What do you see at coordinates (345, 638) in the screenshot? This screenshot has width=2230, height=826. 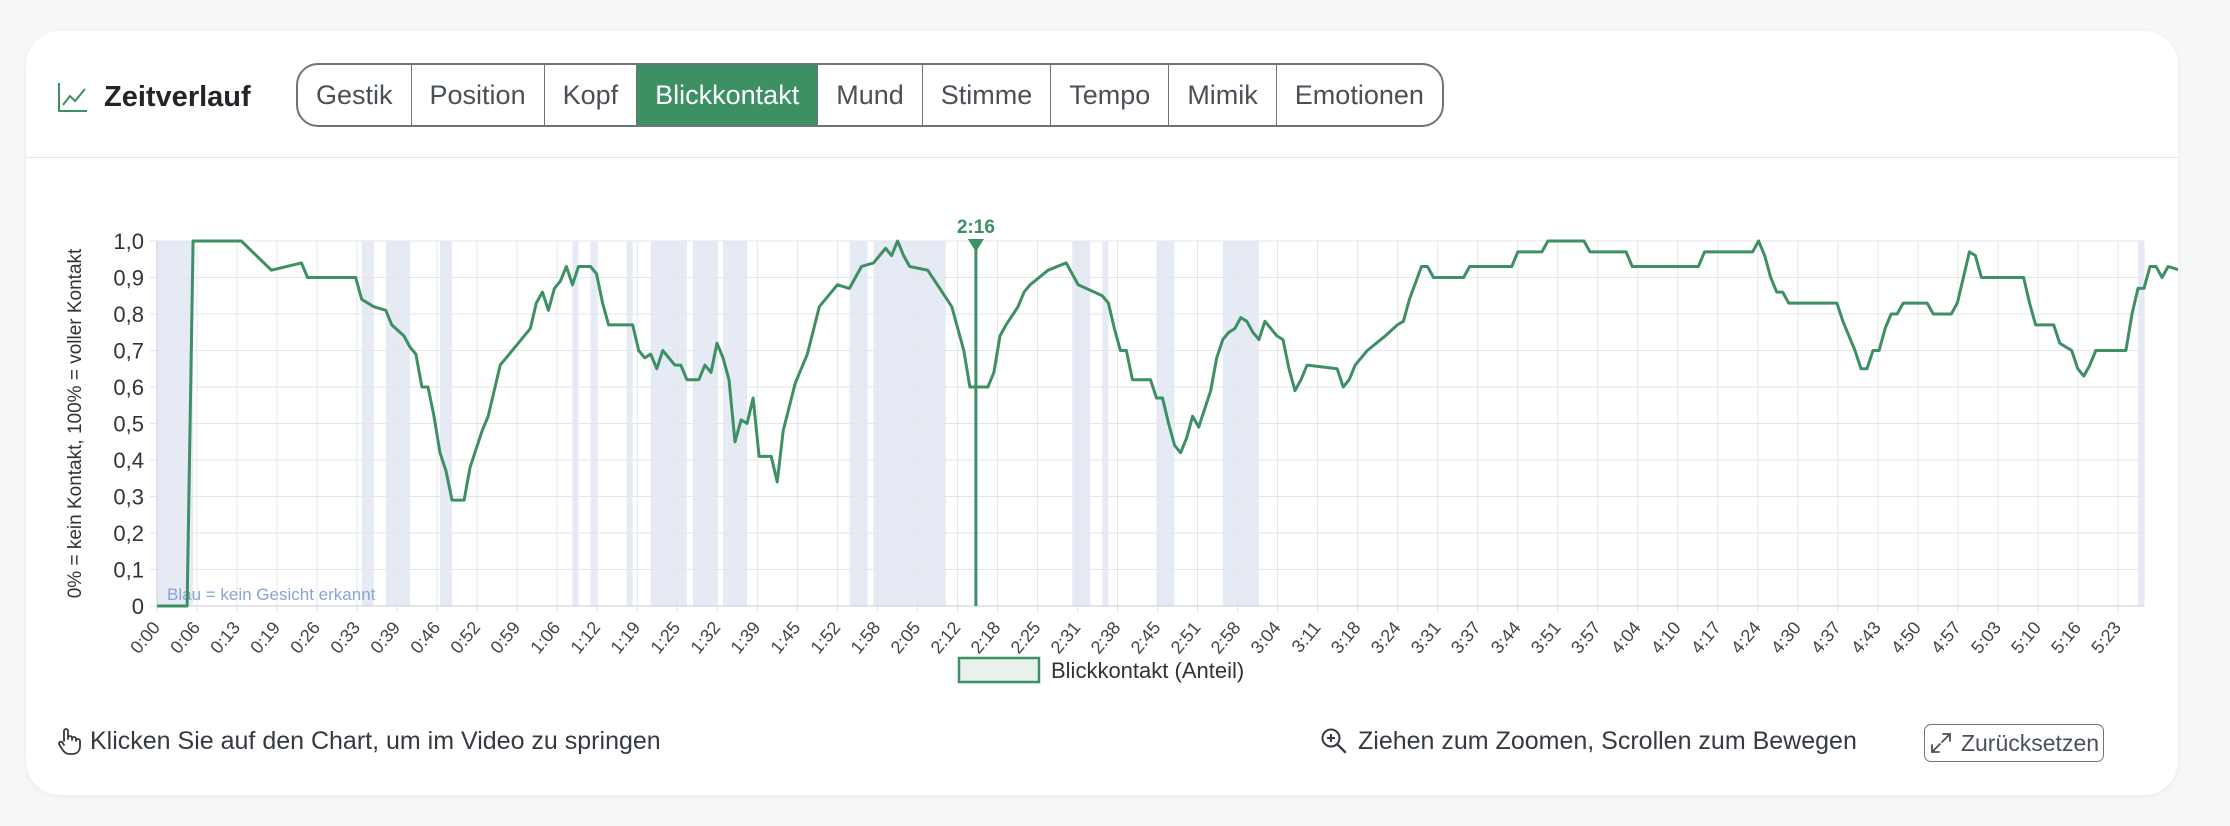 I see `x-tick-label: 0:33` at bounding box center [345, 638].